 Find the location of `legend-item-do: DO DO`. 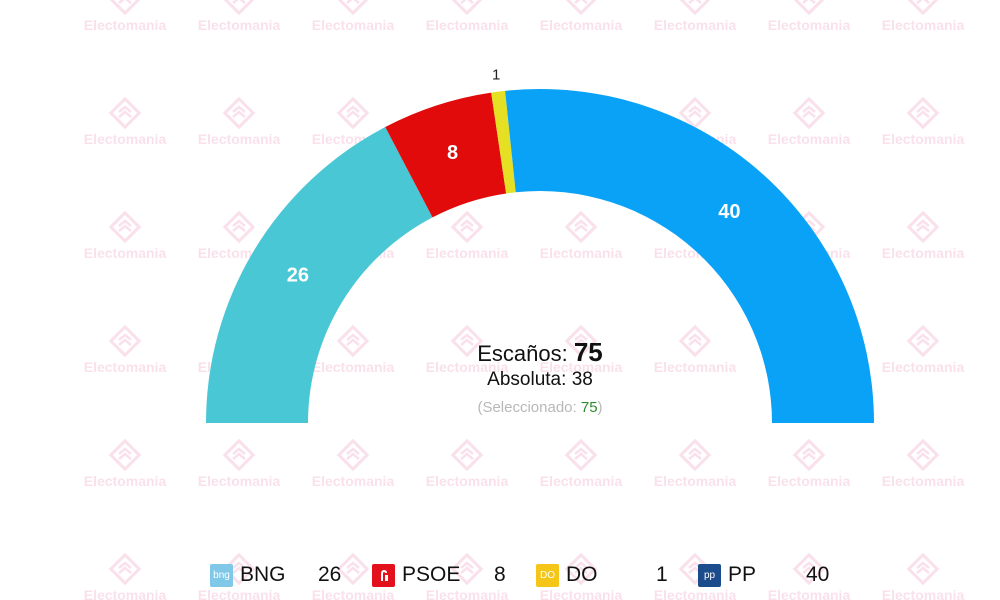

legend-item-do: DO DO is located at coordinates (567, 575).